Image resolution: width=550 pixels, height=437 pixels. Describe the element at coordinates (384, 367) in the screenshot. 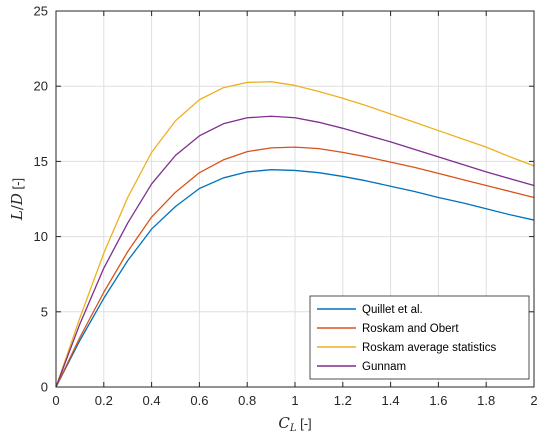

I see `legend-label-gunnam: Gunnam` at that location.